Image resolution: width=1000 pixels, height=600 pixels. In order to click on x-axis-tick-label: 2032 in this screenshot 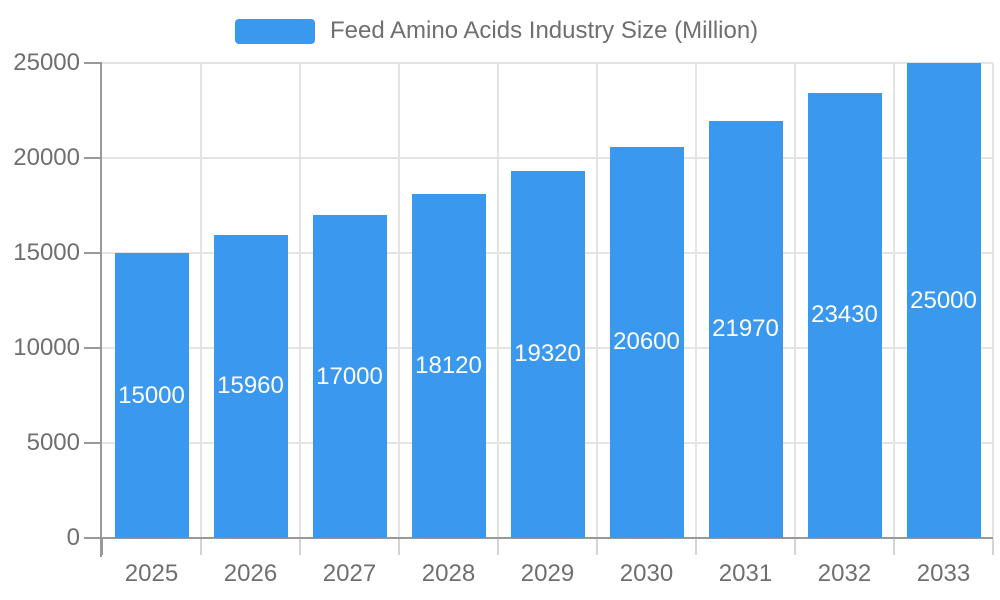, I will do `click(844, 573)`.